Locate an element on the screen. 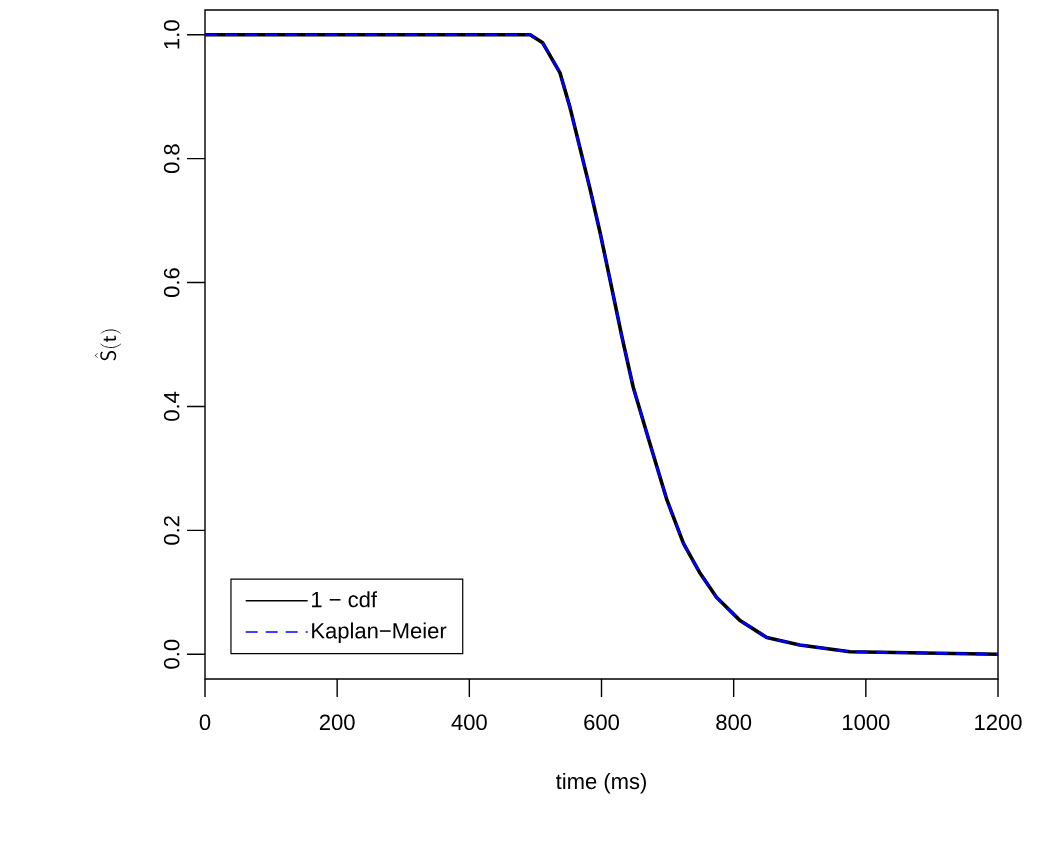  x-tick-label: 800 is located at coordinates (734, 722).